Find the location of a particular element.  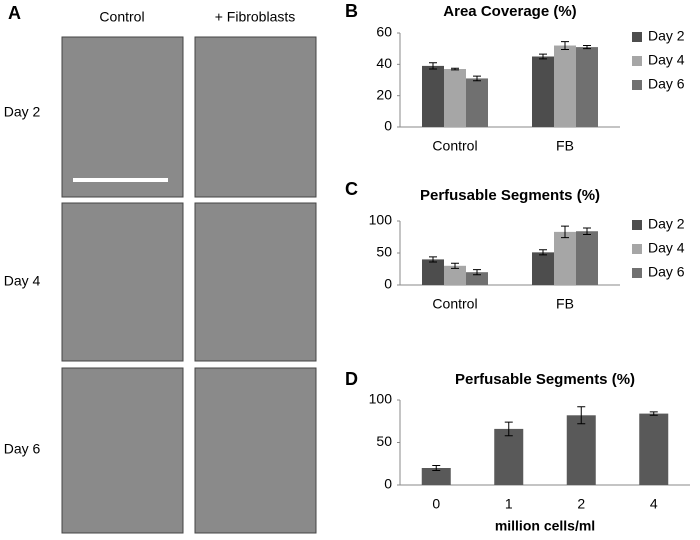

row-label: Day 2 is located at coordinates (22, 112).